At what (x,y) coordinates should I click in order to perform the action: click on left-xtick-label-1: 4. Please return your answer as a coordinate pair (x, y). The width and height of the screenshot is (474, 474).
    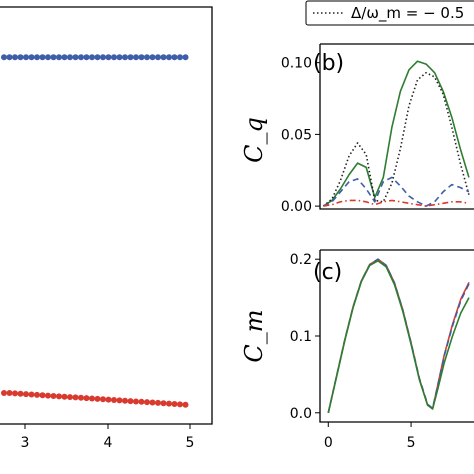
    Looking at the image, I should click on (108, 443).